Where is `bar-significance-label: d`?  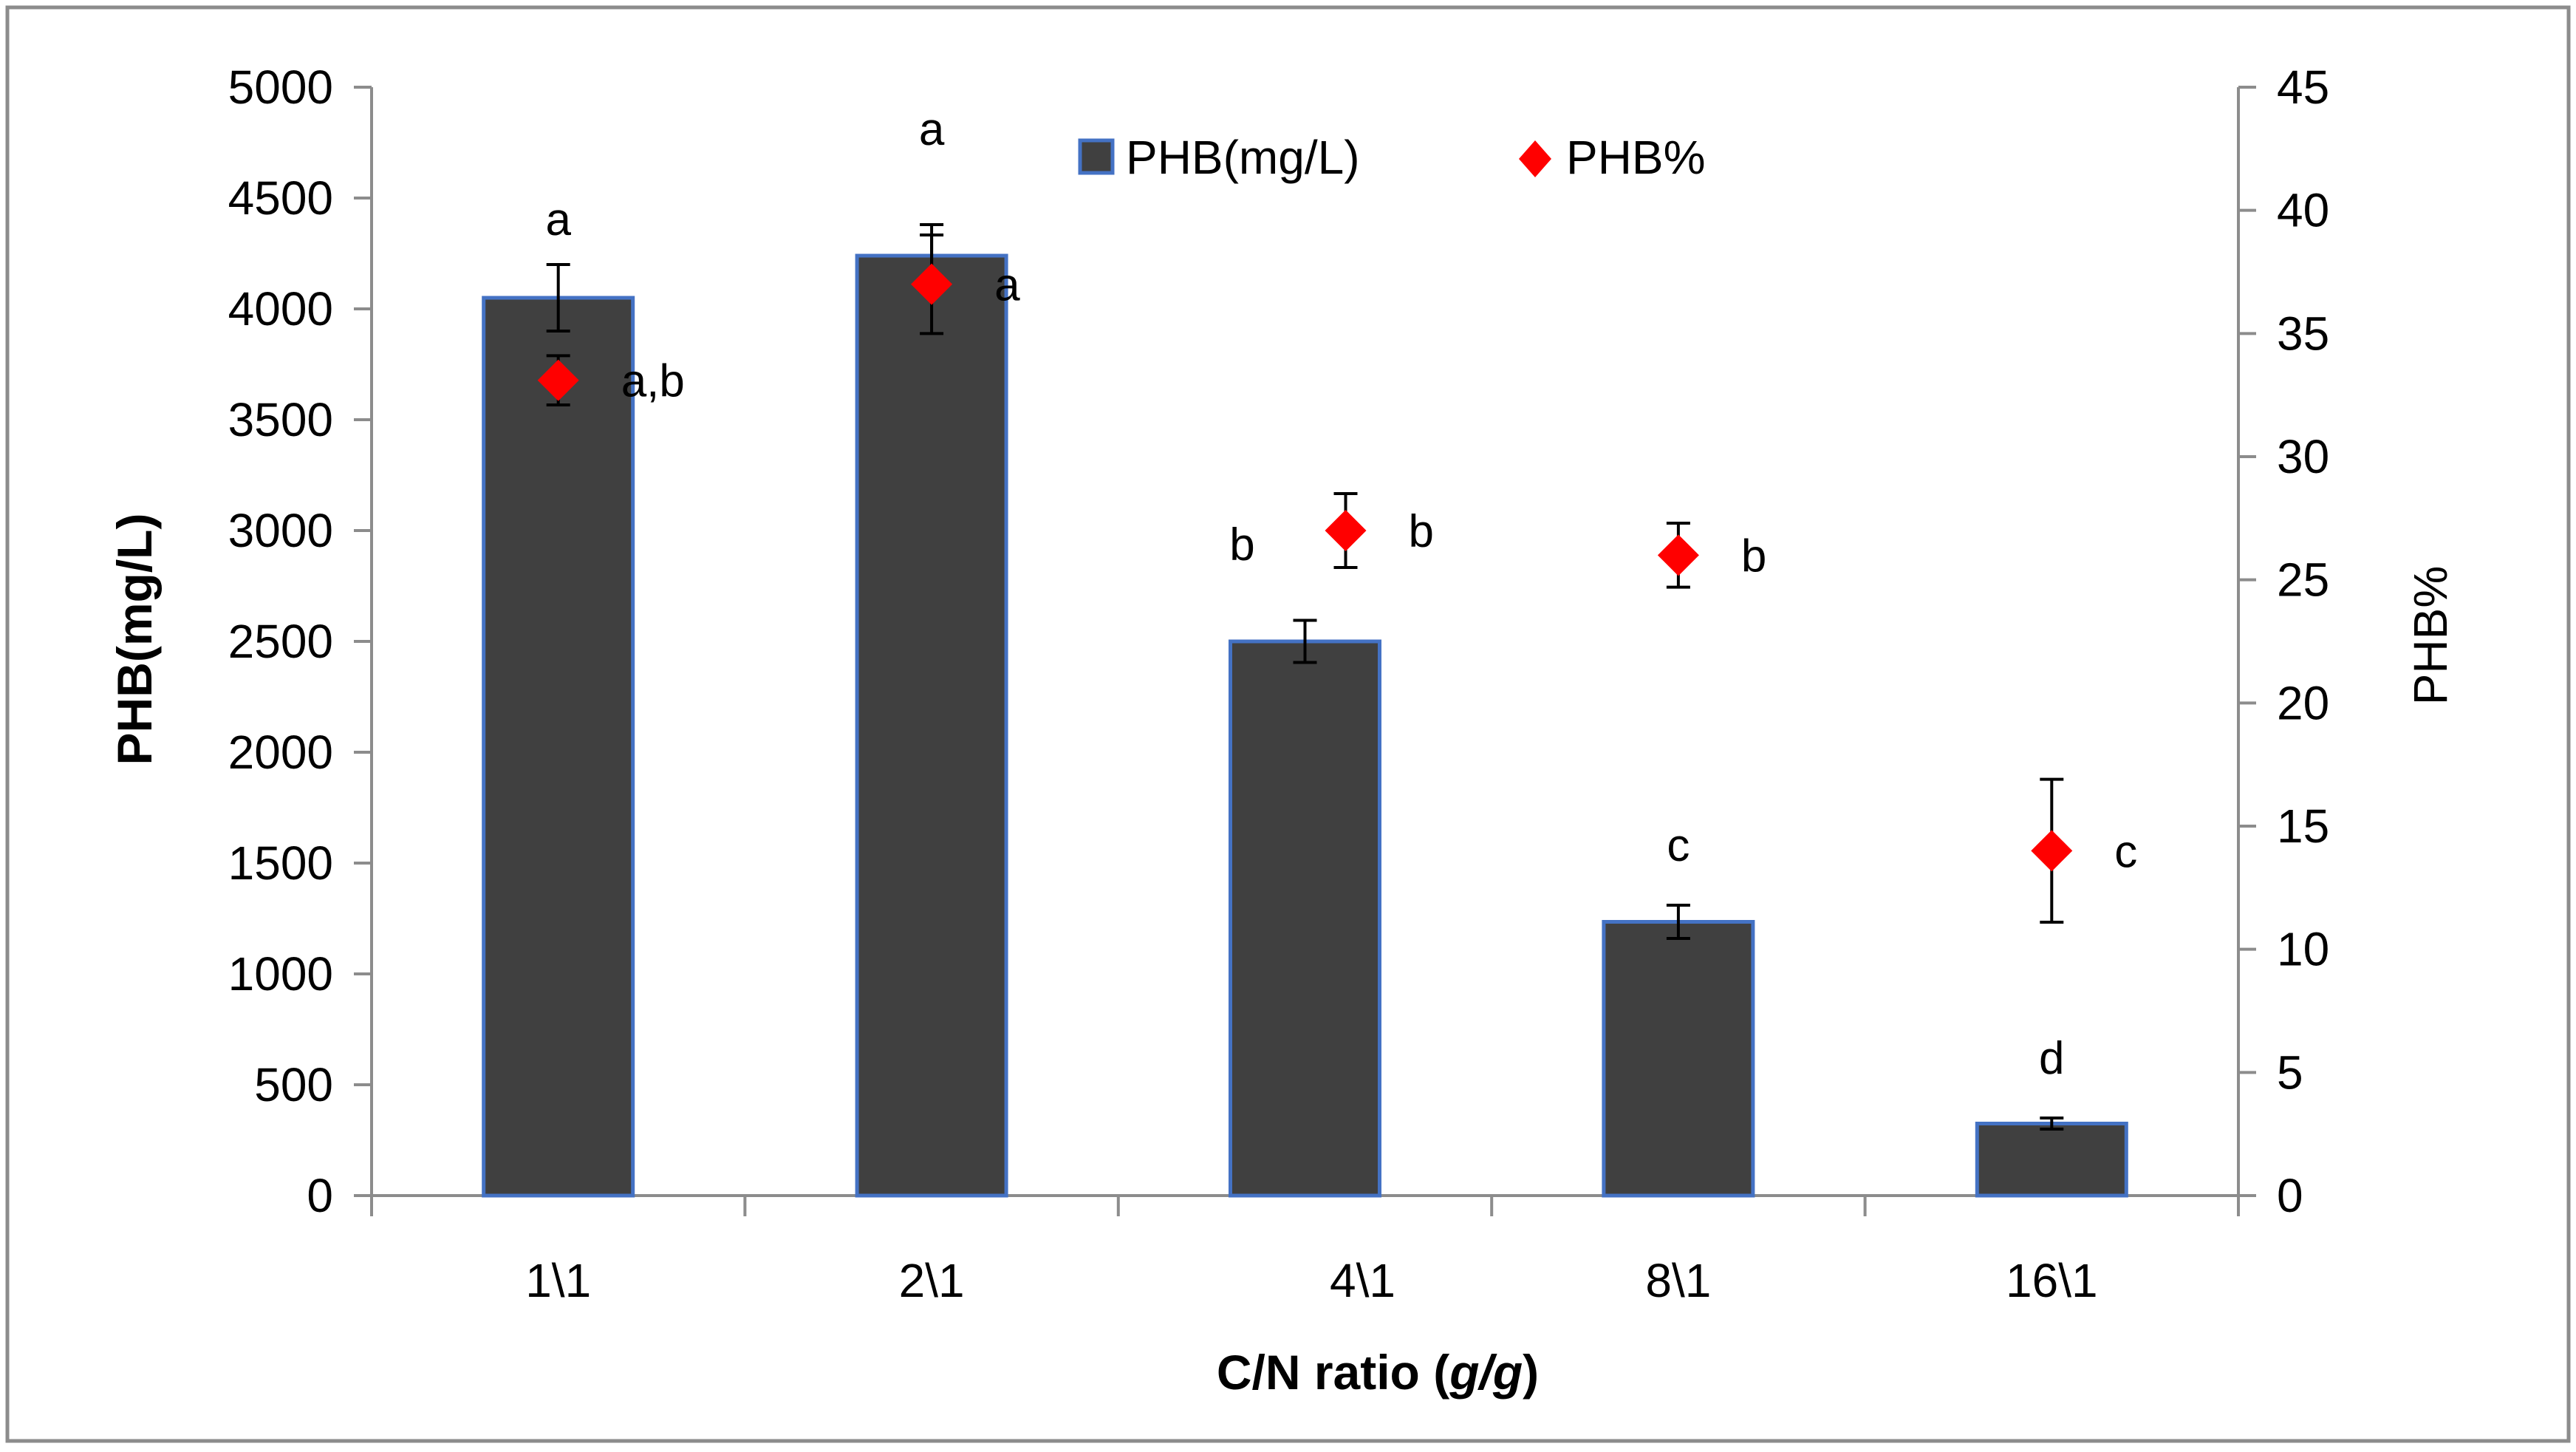
bar-significance-label: d is located at coordinates (2051, 1059).